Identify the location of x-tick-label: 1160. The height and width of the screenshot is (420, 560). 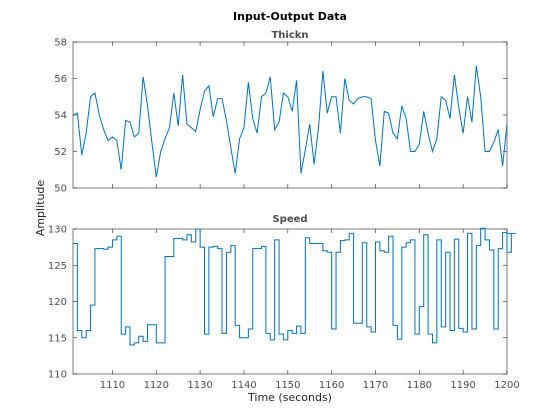
(331, 385).